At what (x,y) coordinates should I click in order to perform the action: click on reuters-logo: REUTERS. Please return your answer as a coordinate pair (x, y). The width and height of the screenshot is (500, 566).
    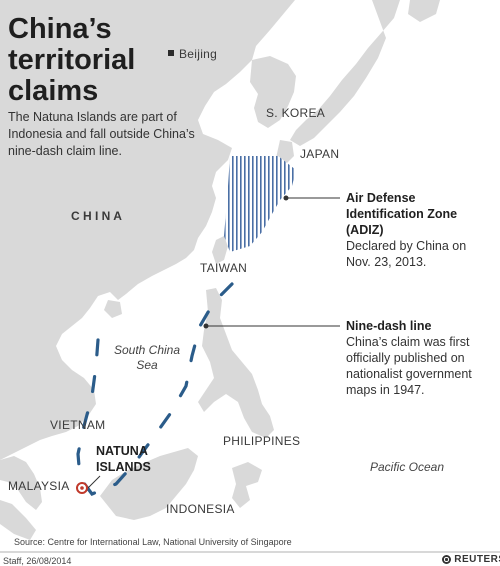
    Looking at the image, I should click on (471, 559).